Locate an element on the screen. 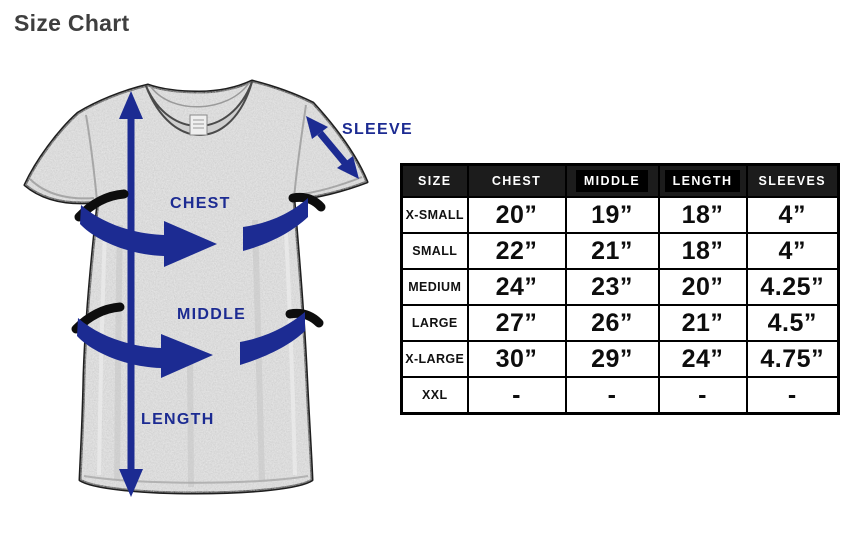 The width and height of the screenshot is (851, 537). size-cell: MEDIUM is located at coordinates (434, 287).